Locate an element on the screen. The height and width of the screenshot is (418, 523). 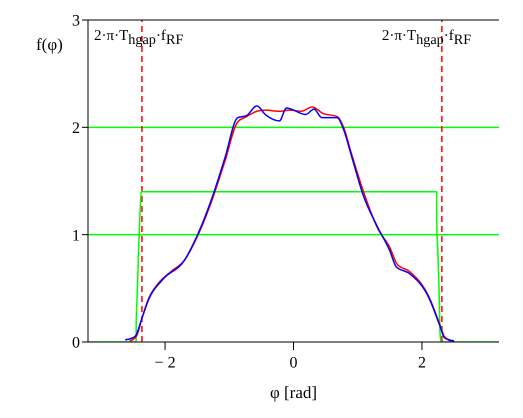
x-tick-label: 0 is located at coordinates (294, 363).